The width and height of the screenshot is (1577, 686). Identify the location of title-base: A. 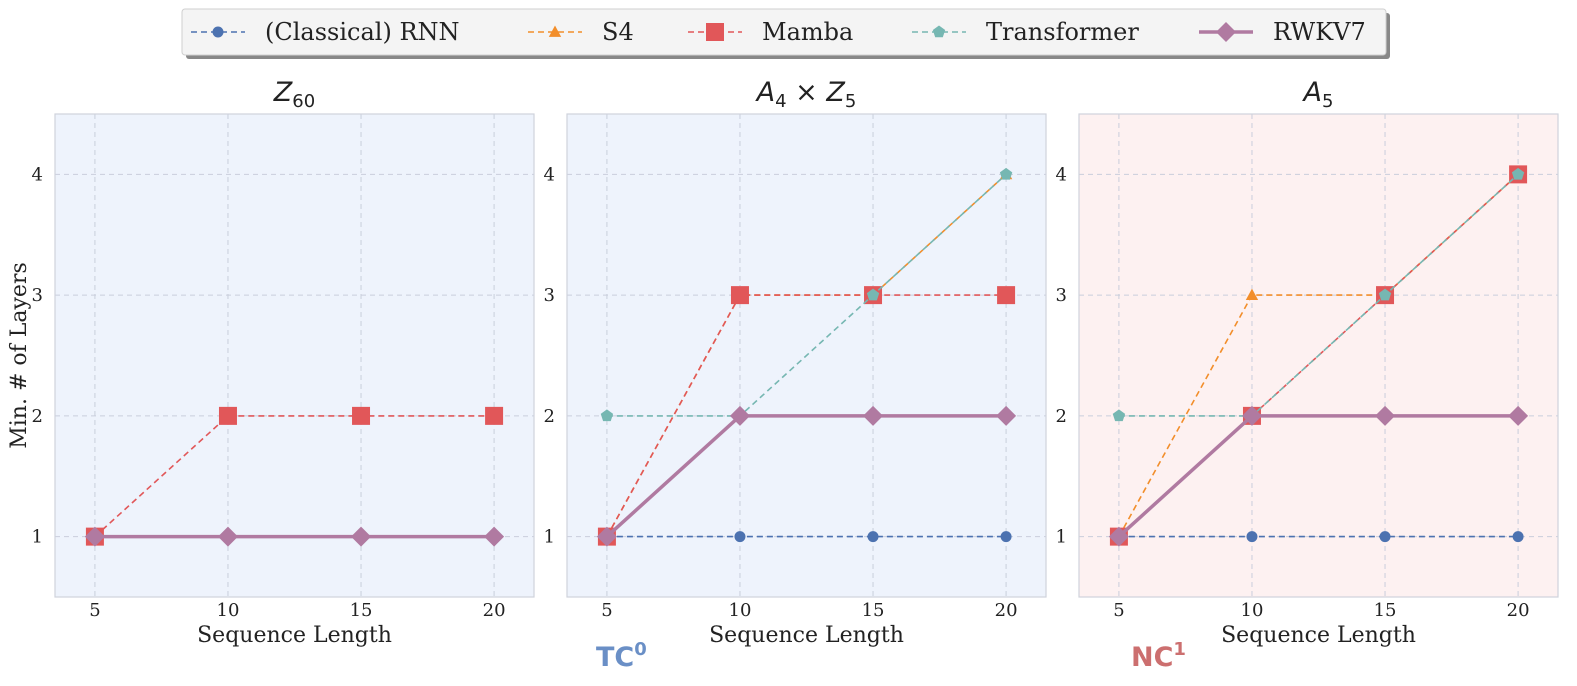
(1312, 92).